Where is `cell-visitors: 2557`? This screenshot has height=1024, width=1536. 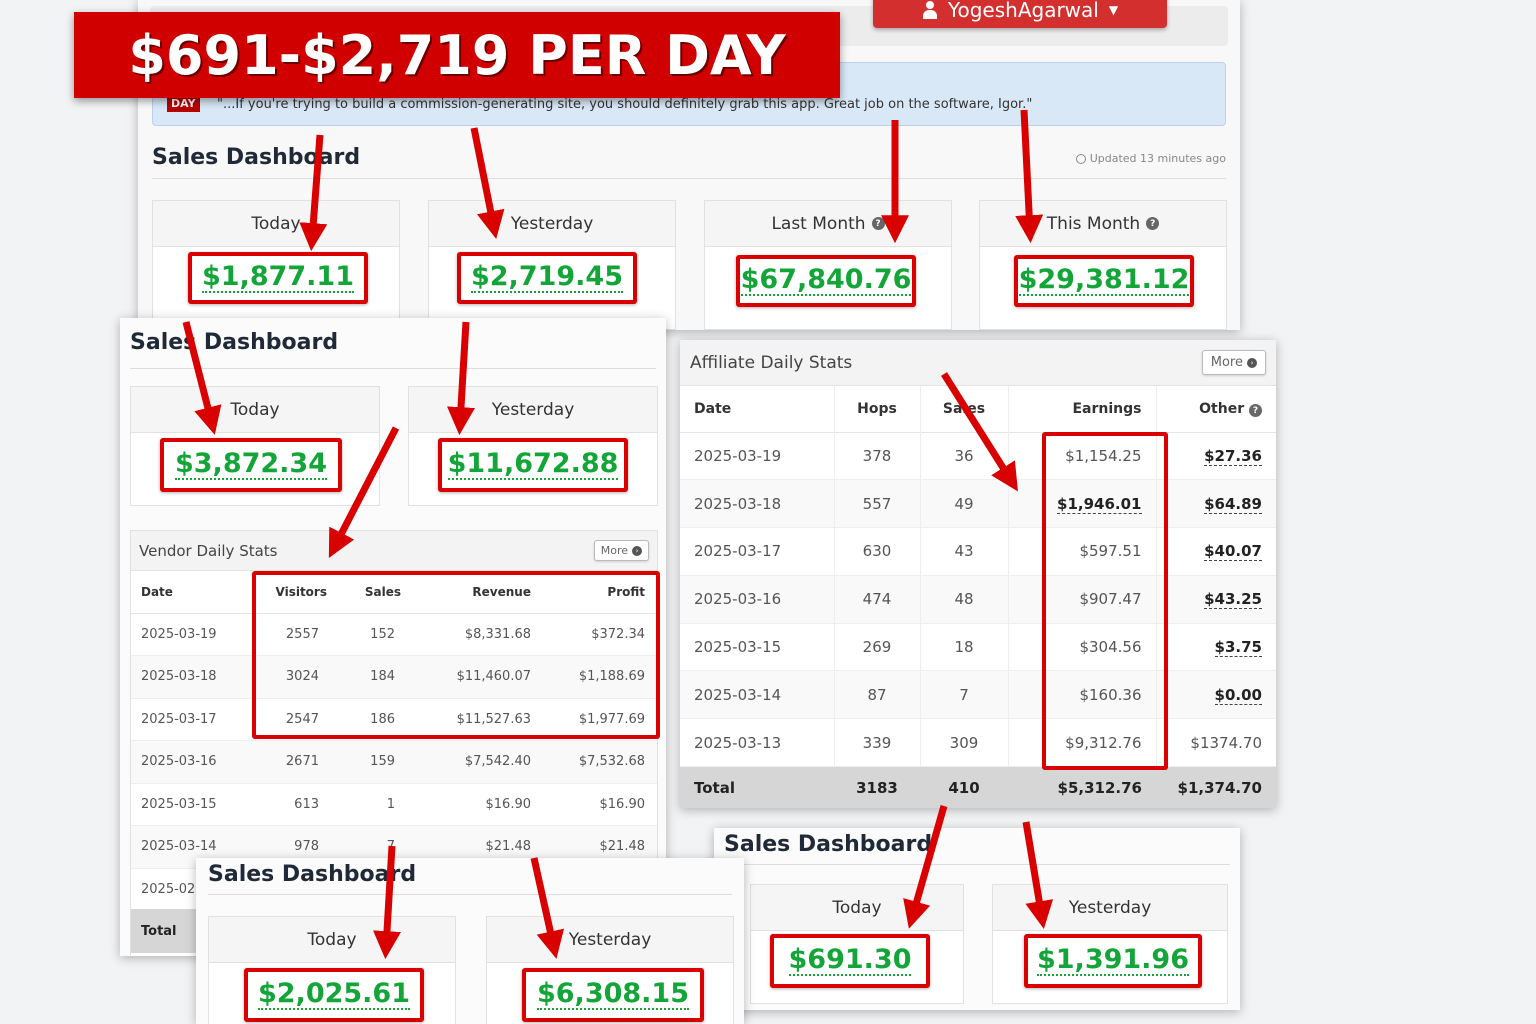
cell-visitors: 2557 is located at coordinates (302, 634).